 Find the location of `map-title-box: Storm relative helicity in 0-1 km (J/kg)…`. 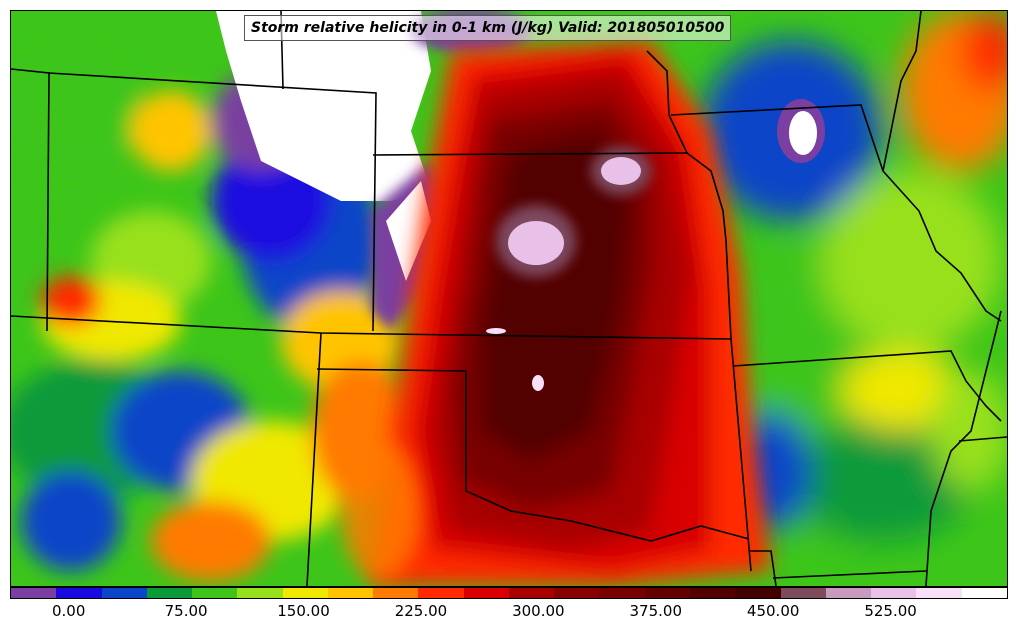

map-title-box: Storm relative helicity in 0-1 km (J/kg)… is located at coordinates (488, 28).